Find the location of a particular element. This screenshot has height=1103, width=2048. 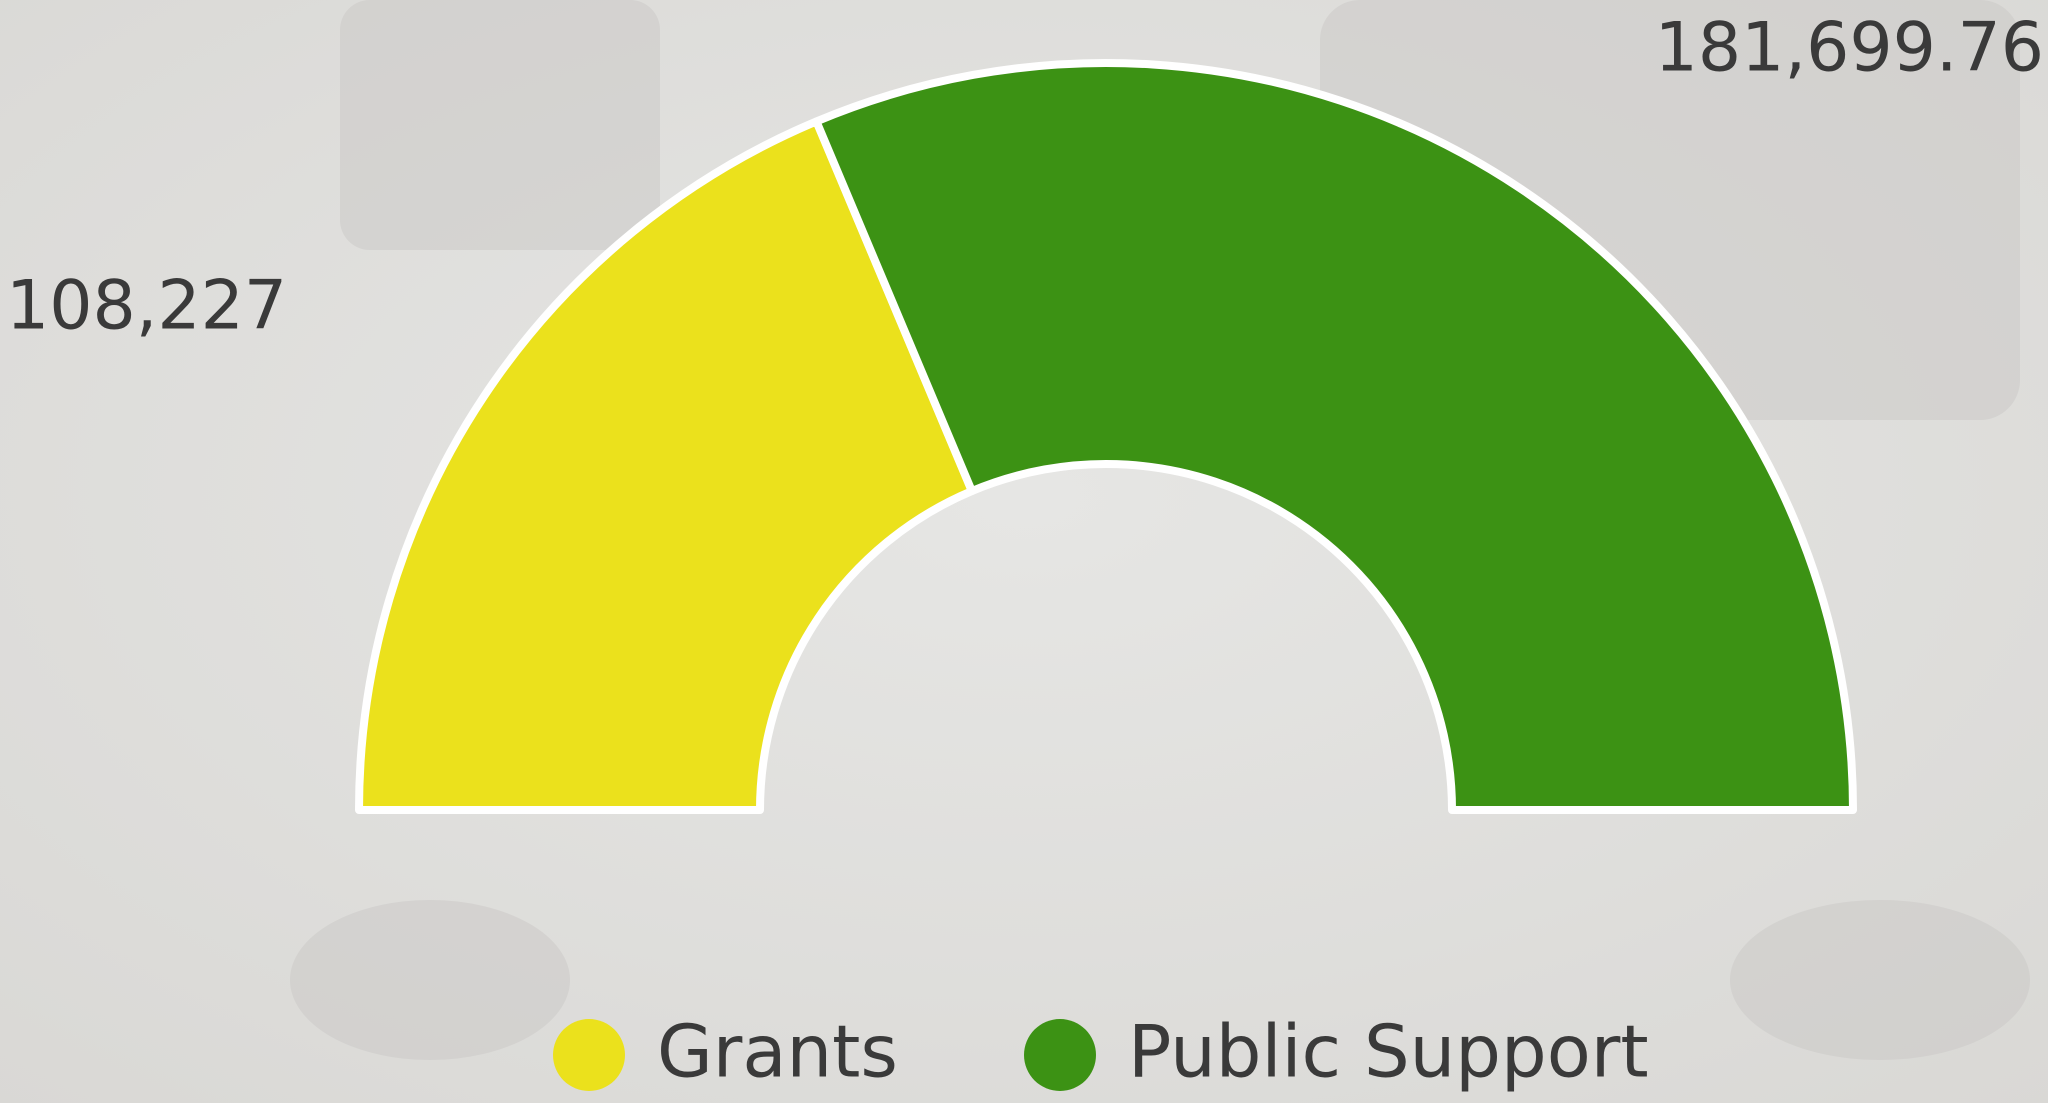

value-label: 108,227 is located at coordinates (146, 306).